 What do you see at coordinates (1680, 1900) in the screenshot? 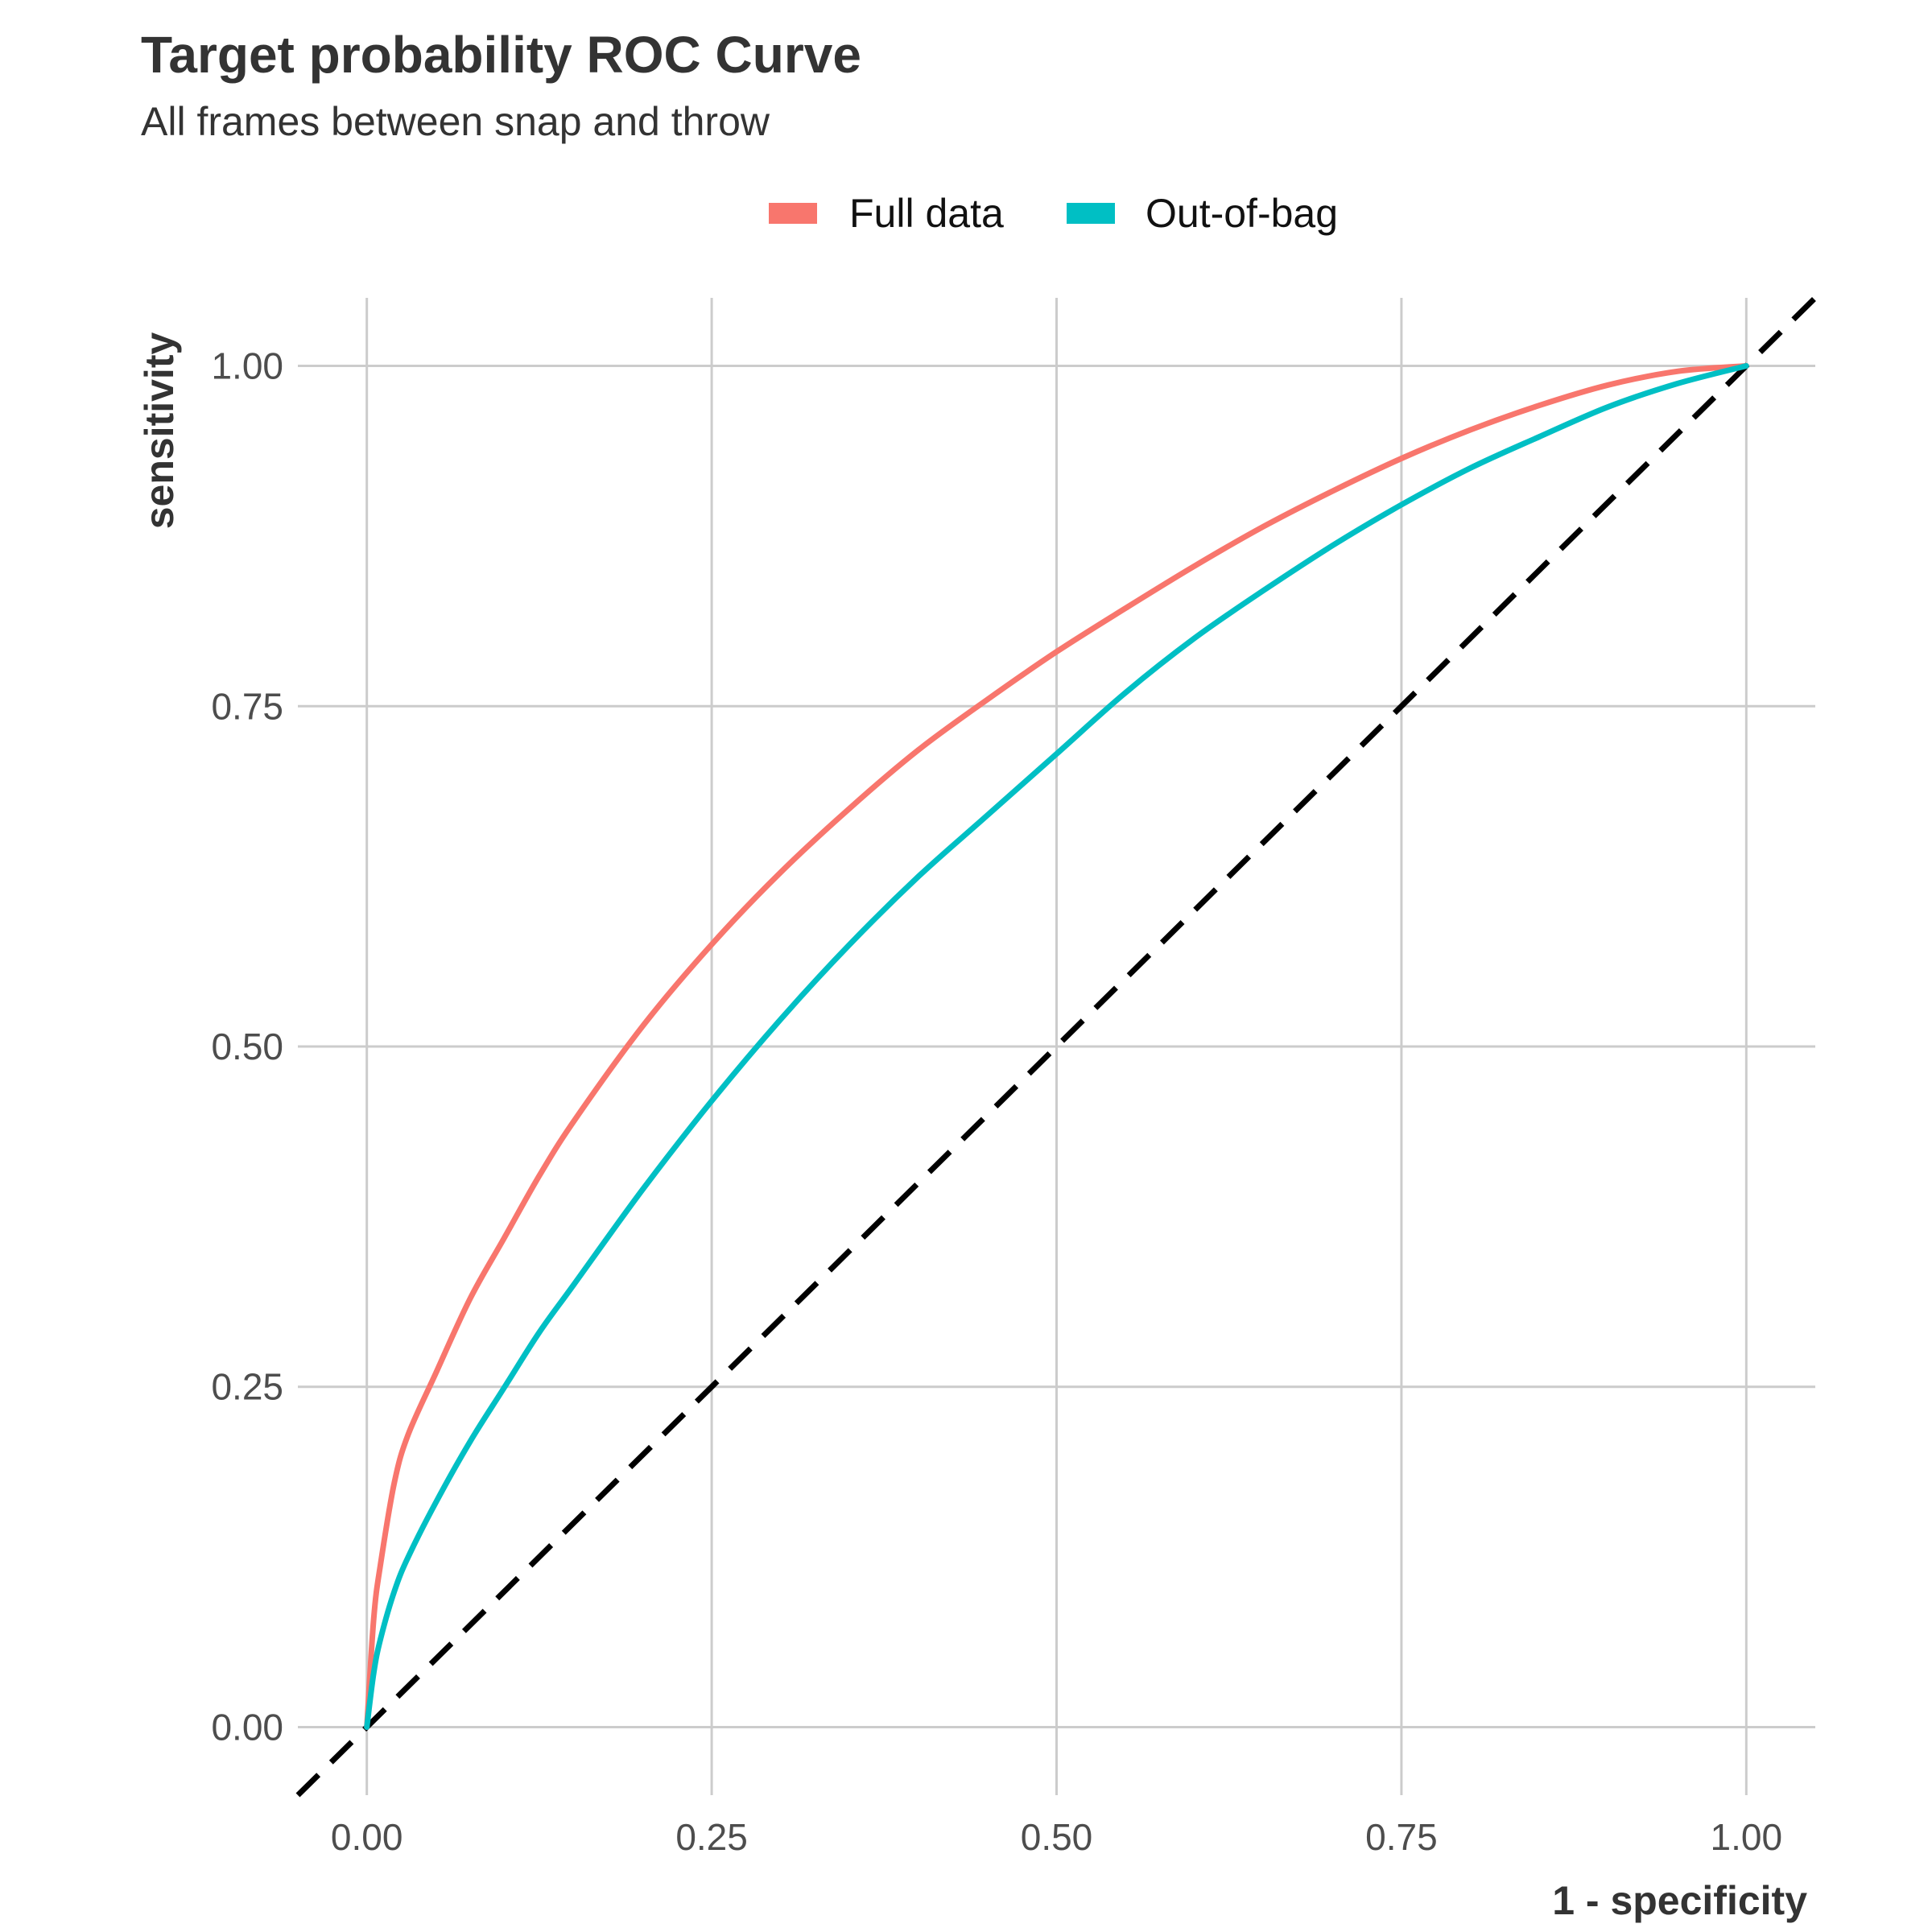
I see `x-axis-title: 1 - specificity` at bounding box center [1680, 1900].